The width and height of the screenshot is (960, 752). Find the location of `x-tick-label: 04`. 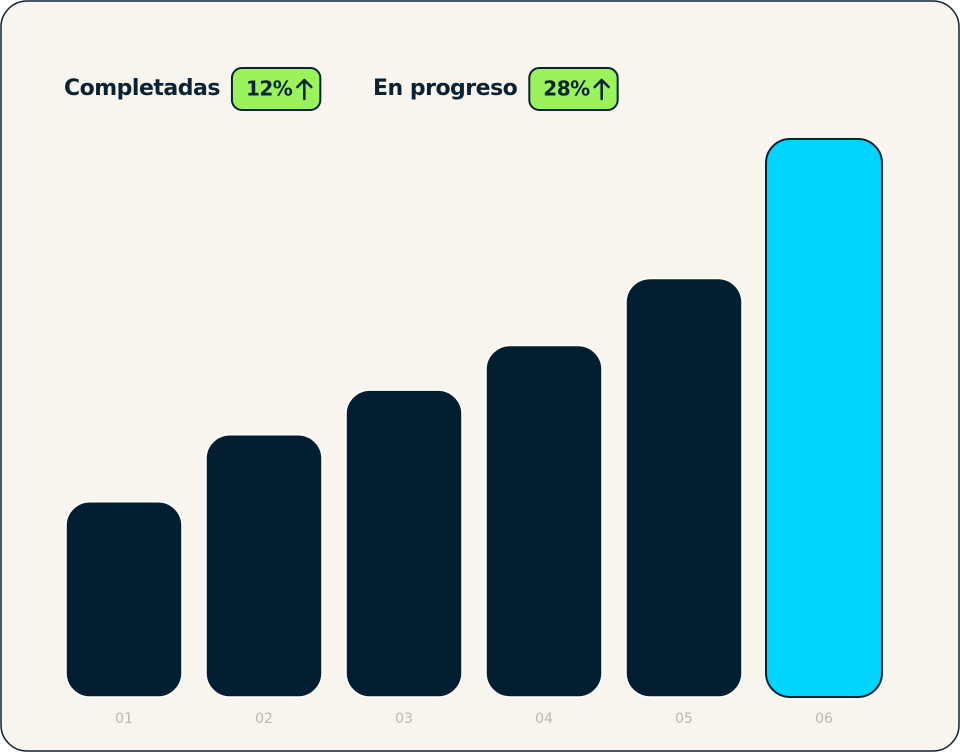

x-tick-label: 04 is located at coordinates (544, 719).